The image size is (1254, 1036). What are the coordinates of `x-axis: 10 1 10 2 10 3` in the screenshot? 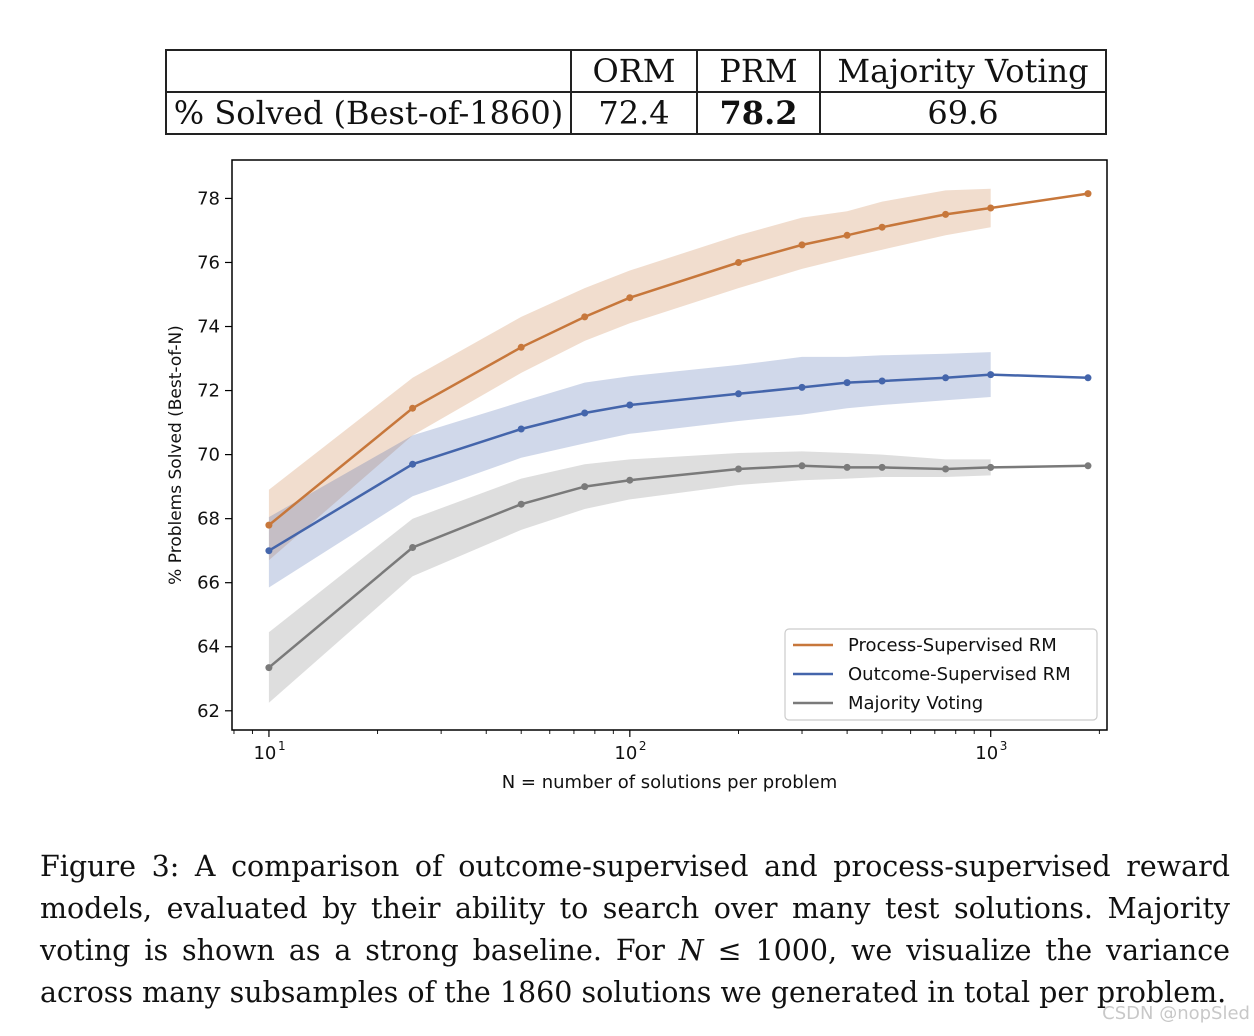 It's located at (666, 747).